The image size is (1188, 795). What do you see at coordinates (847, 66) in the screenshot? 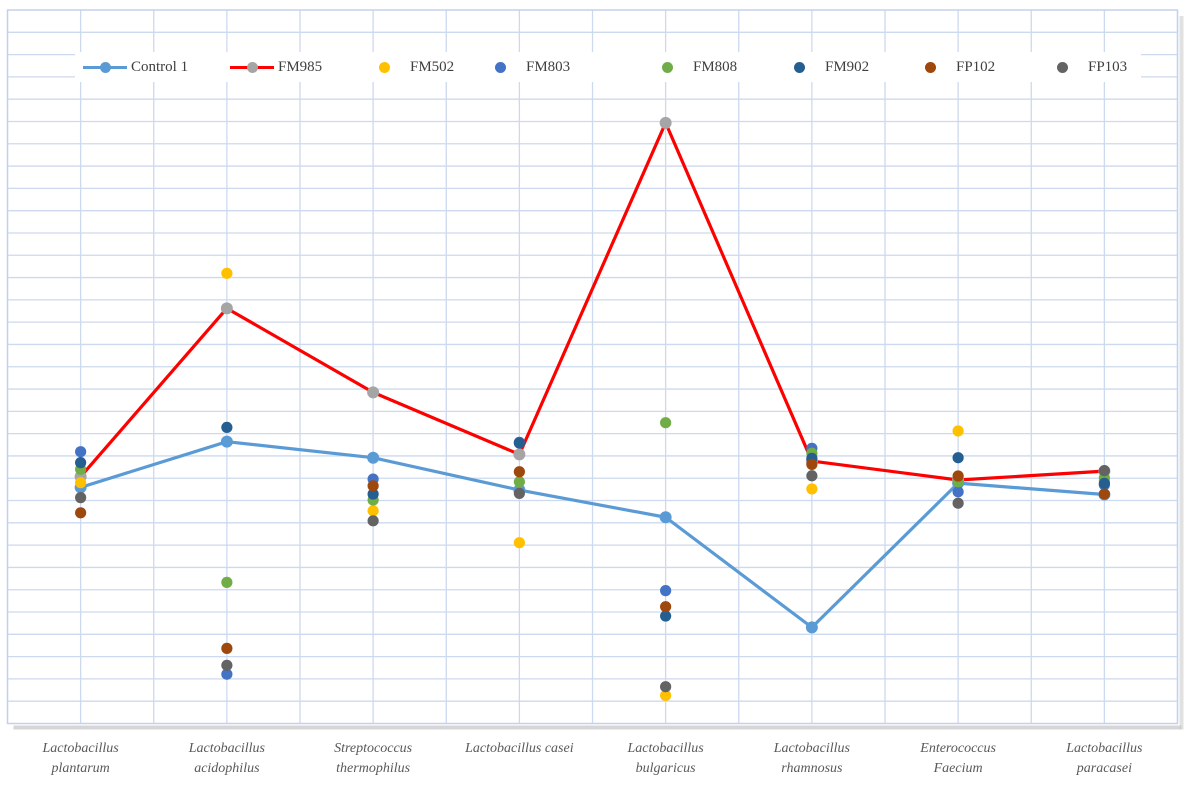
I see `legend-label: FM902` at bounding box center [847, 66].